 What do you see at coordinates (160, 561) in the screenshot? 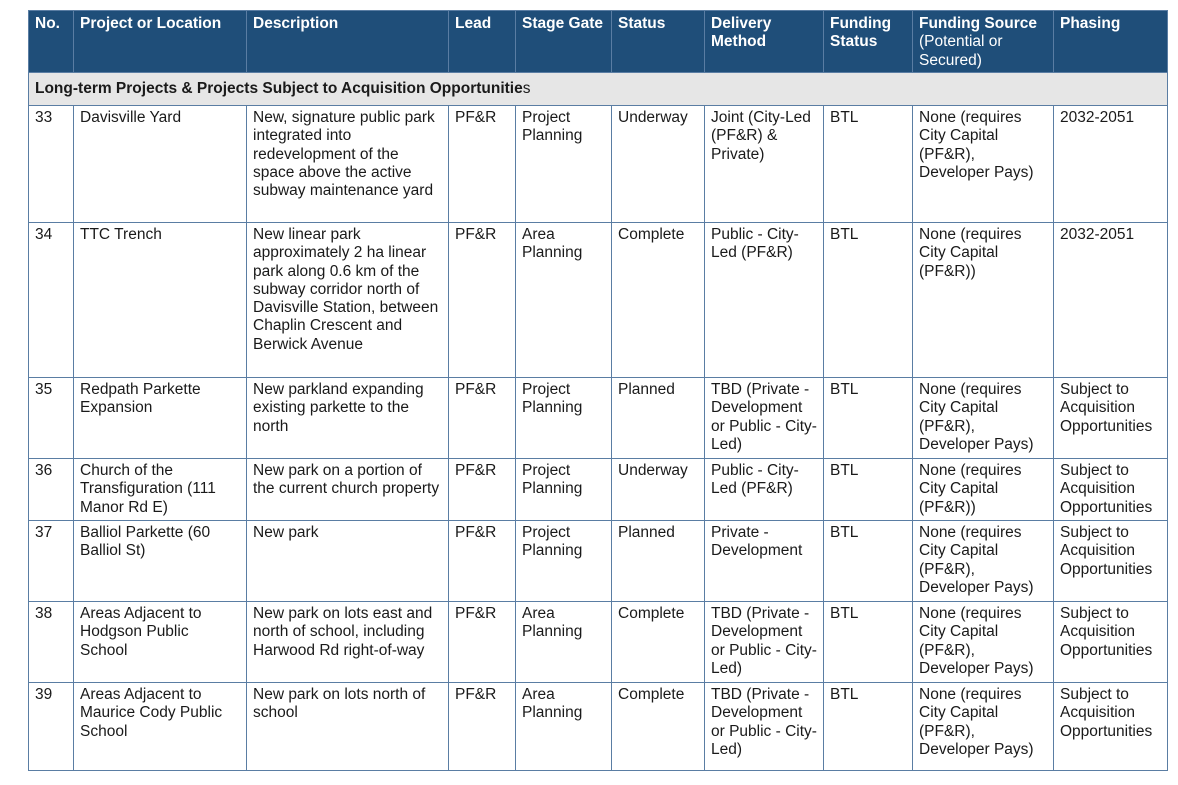
I see `cell-project: Balliol Parkette (60 Balliol St)` at bounding box center [160, 561].